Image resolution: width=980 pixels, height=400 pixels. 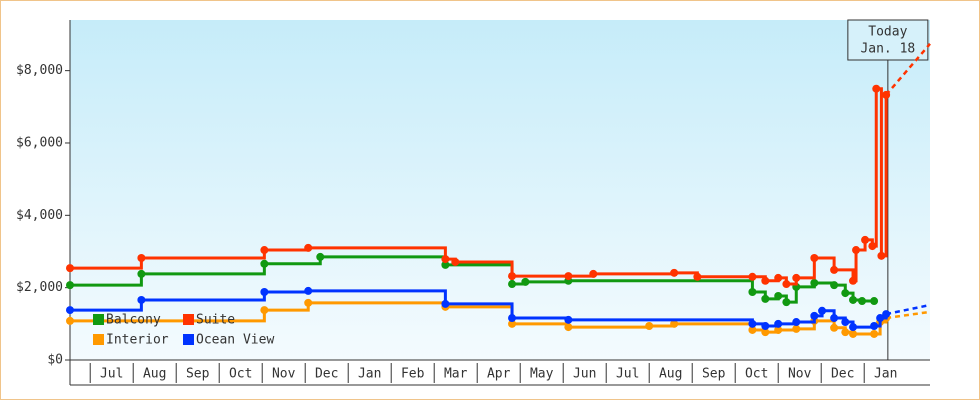 What do you see at coordinates (240, 374) in the screenshot?
I see `x-tick-label: Oct` at bounding box center [240, 374].